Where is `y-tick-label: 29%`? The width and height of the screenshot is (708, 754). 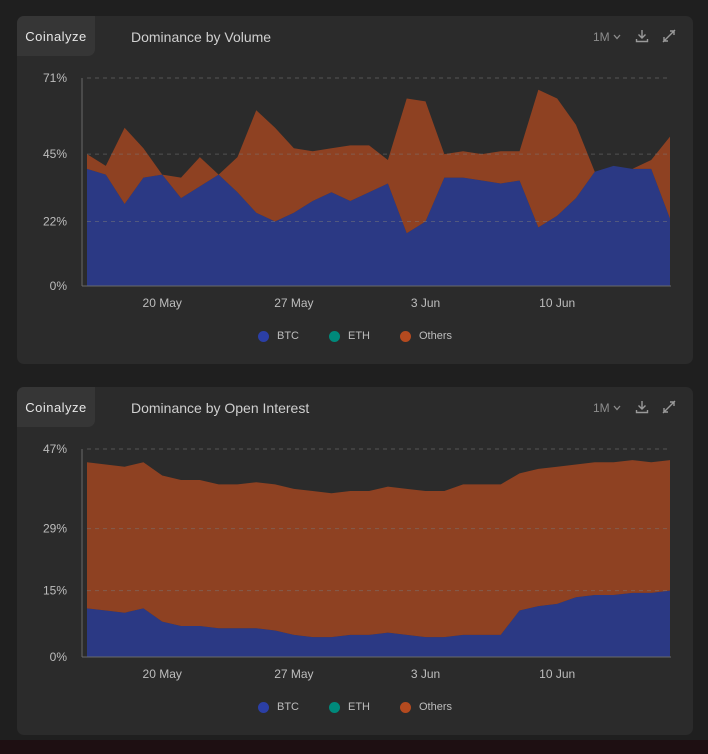
y-tick-label: 29% is located at coordinates (55, 529).